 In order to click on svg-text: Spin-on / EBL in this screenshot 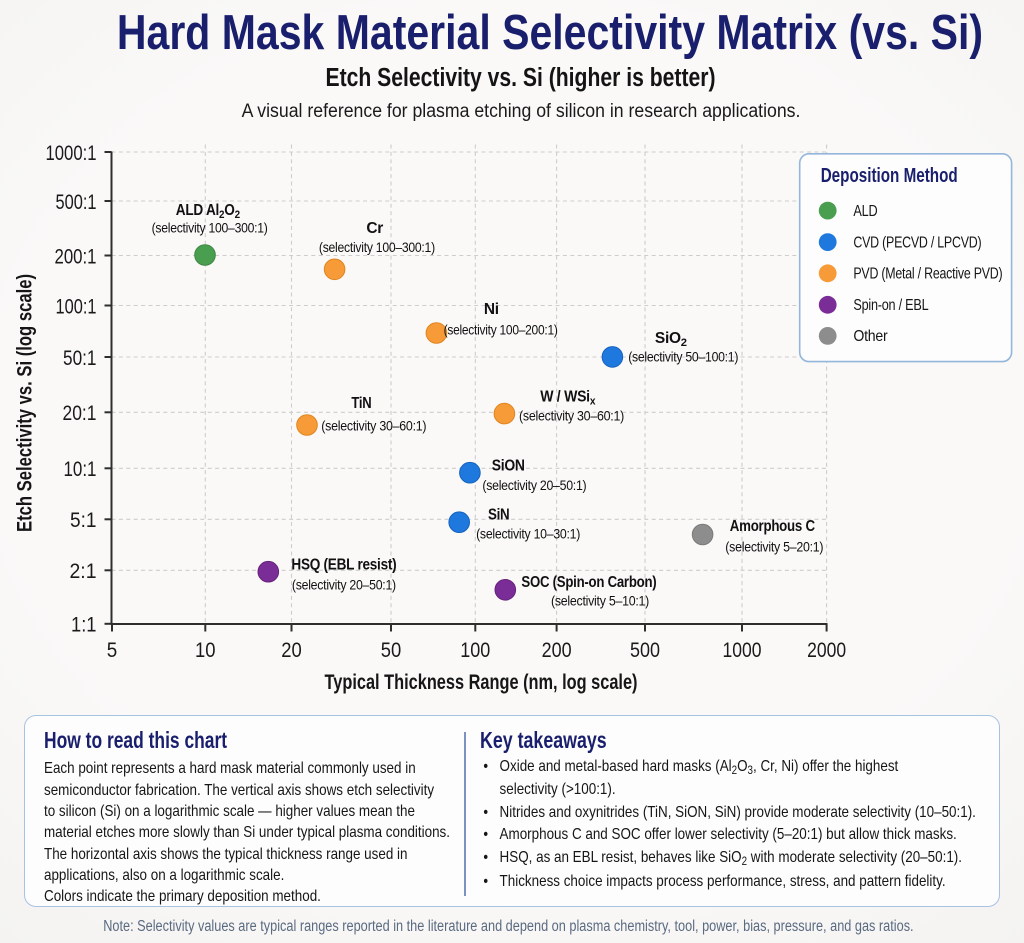, I will do `click(890, 305)`.